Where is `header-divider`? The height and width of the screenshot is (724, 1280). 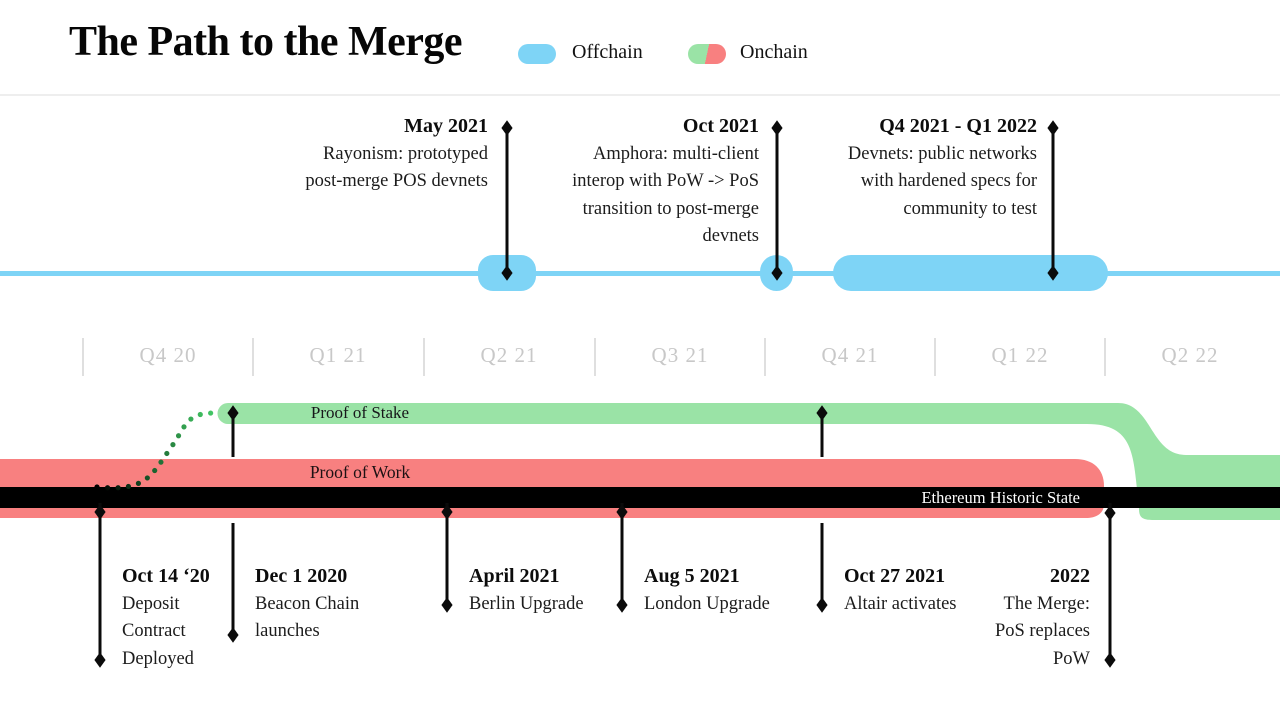
header-divider is located at coordinates (640, 95).